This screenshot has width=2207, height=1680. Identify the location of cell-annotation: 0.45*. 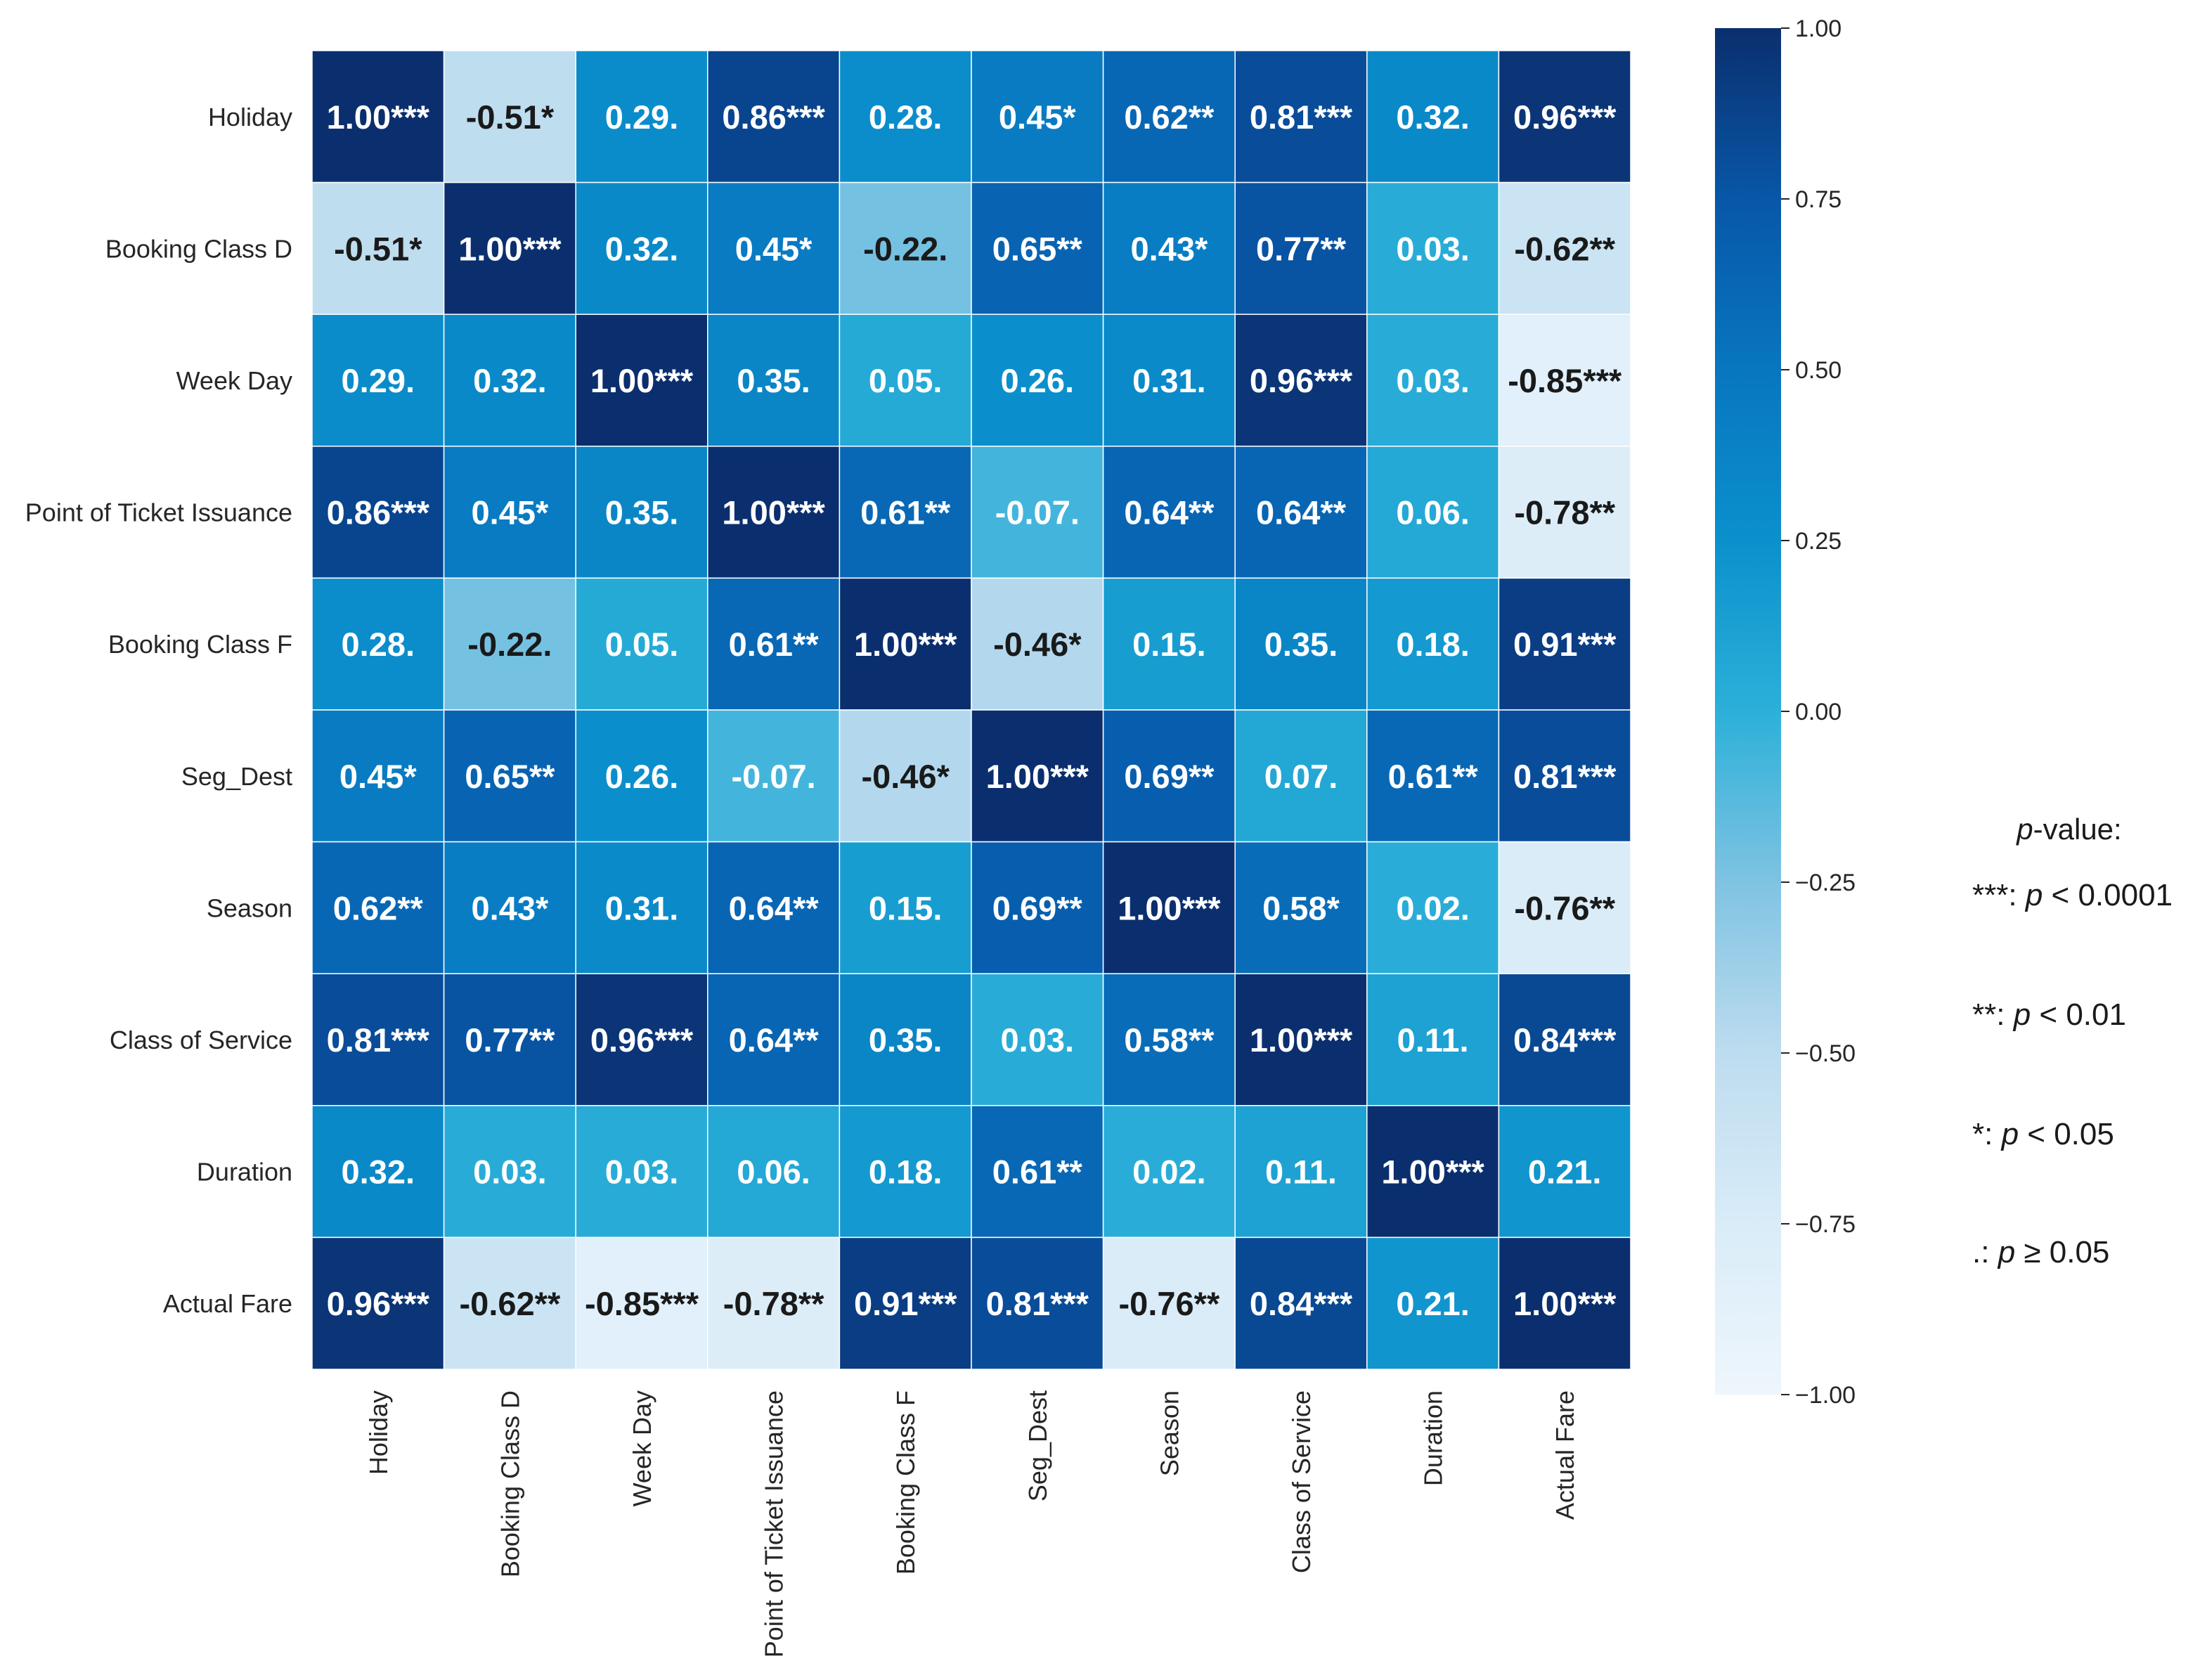
(1037, 117).